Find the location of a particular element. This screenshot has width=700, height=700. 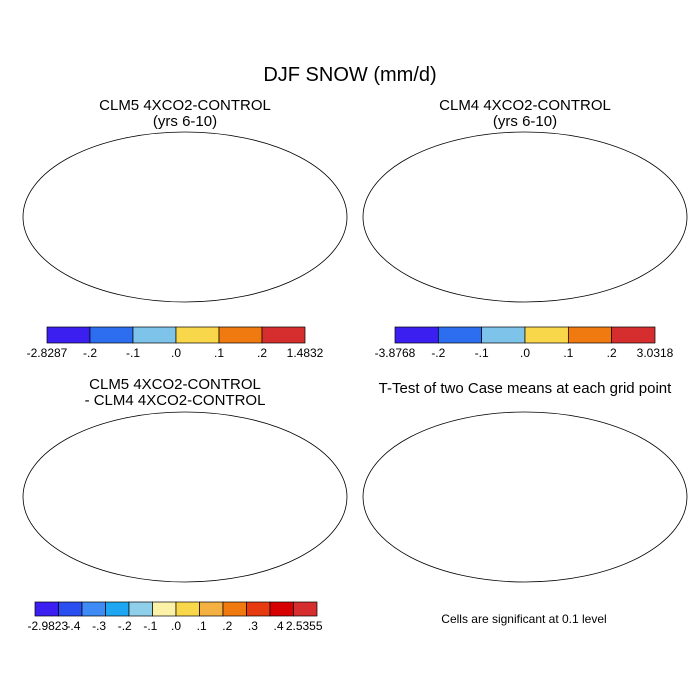

colorbar-3-tick-label: -.1 is located at coordinates (150, 626).